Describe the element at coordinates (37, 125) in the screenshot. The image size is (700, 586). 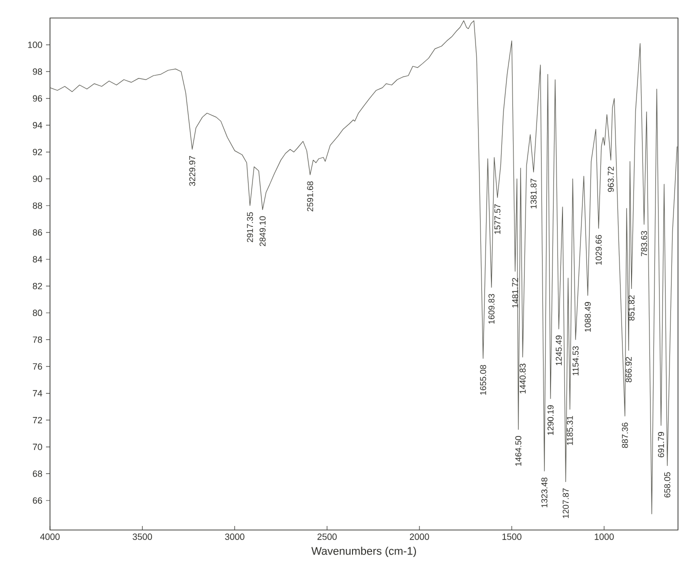
I see `y-tick-label: 94` at that location.